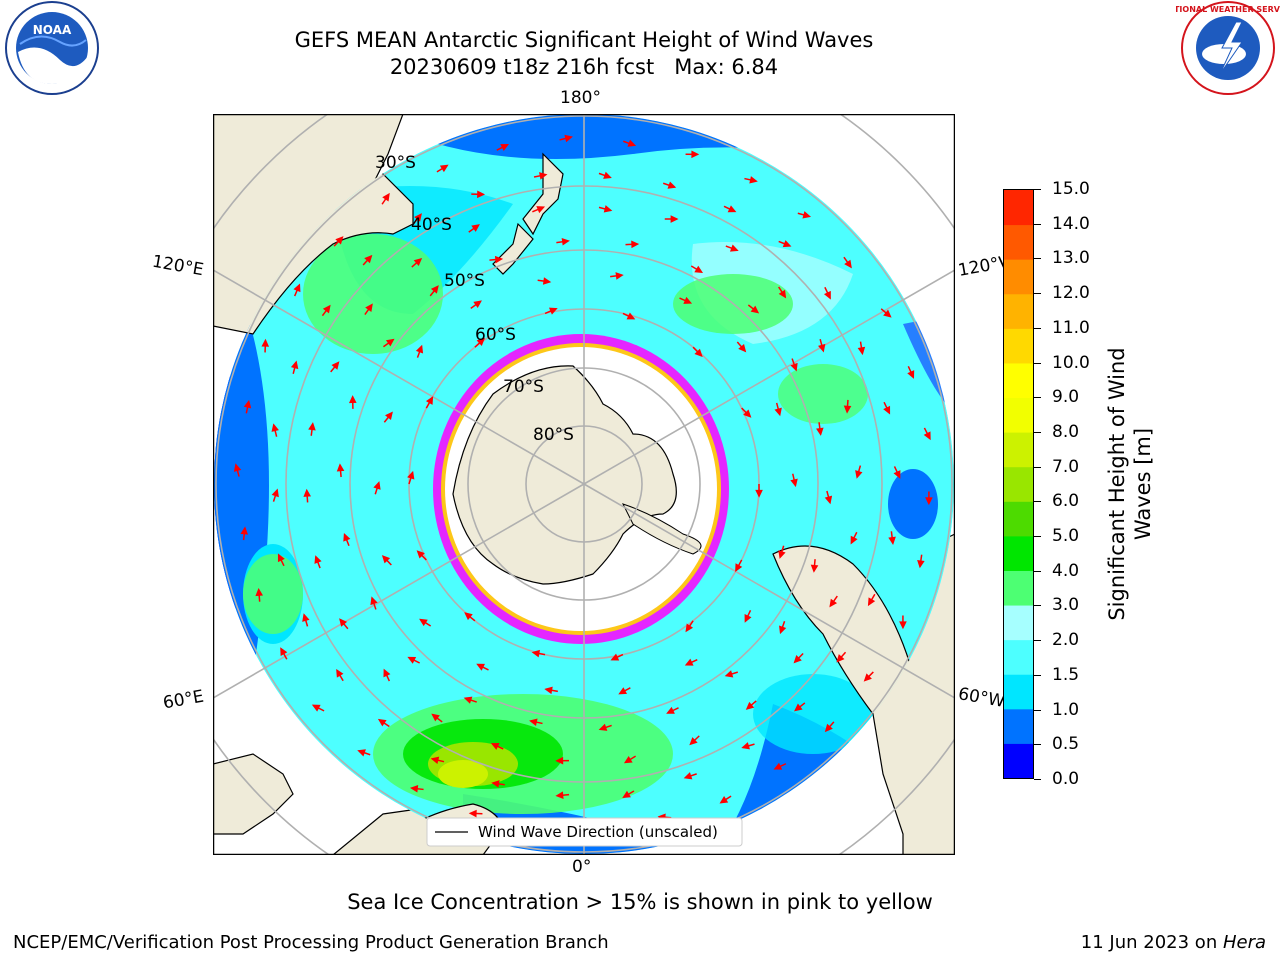 The height and width of the screenshot is (960, 1280). What do you see at coordinates (1228, 48) in the screenshot?
I see `nws-logo: NATIONAL WEATHER SERVICE` at bounding box center [1228, 48].